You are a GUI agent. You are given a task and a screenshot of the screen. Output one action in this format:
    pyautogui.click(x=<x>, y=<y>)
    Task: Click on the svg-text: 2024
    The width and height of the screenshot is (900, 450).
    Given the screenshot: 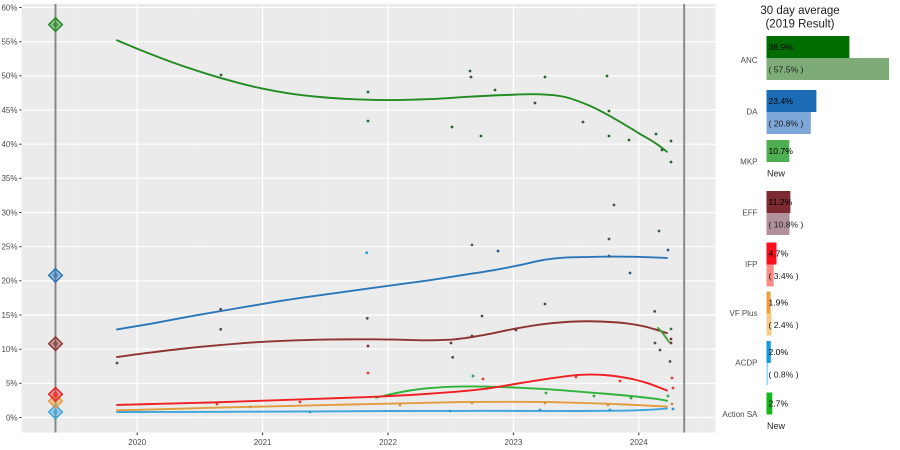 What is the action you would take?
    pyautogui.click(x=639, y=442)
    